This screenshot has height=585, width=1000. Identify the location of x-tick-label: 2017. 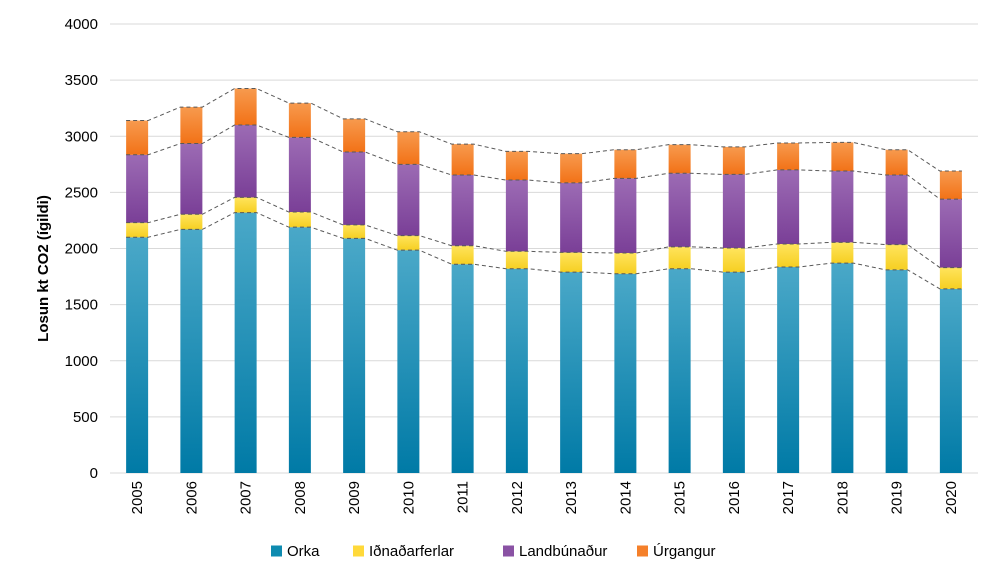
(788, 497).